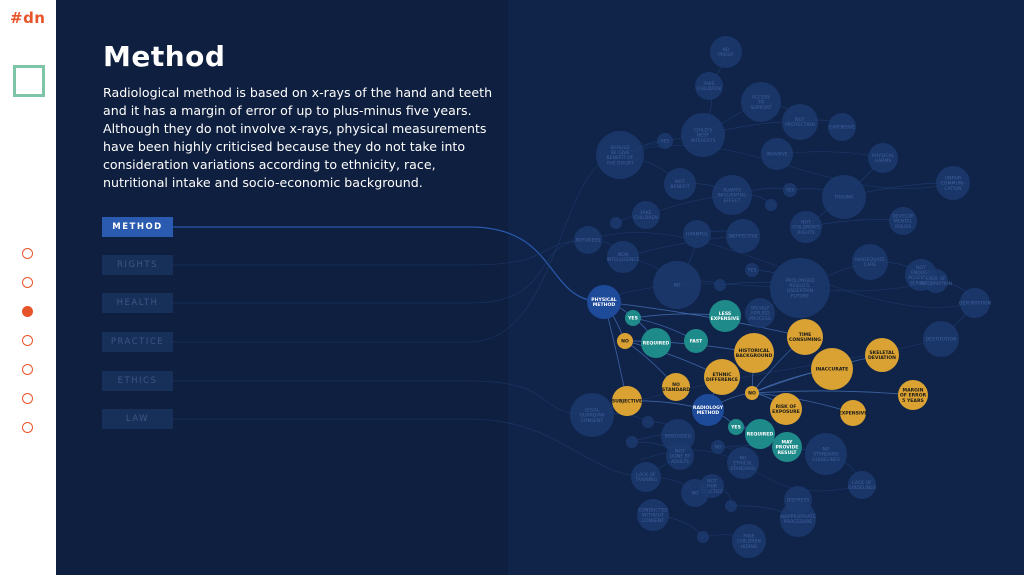 The width and height of the screenshot is (1024, 575). I want to click on node-expensive: EXPENSIVE, so click(853, 413).